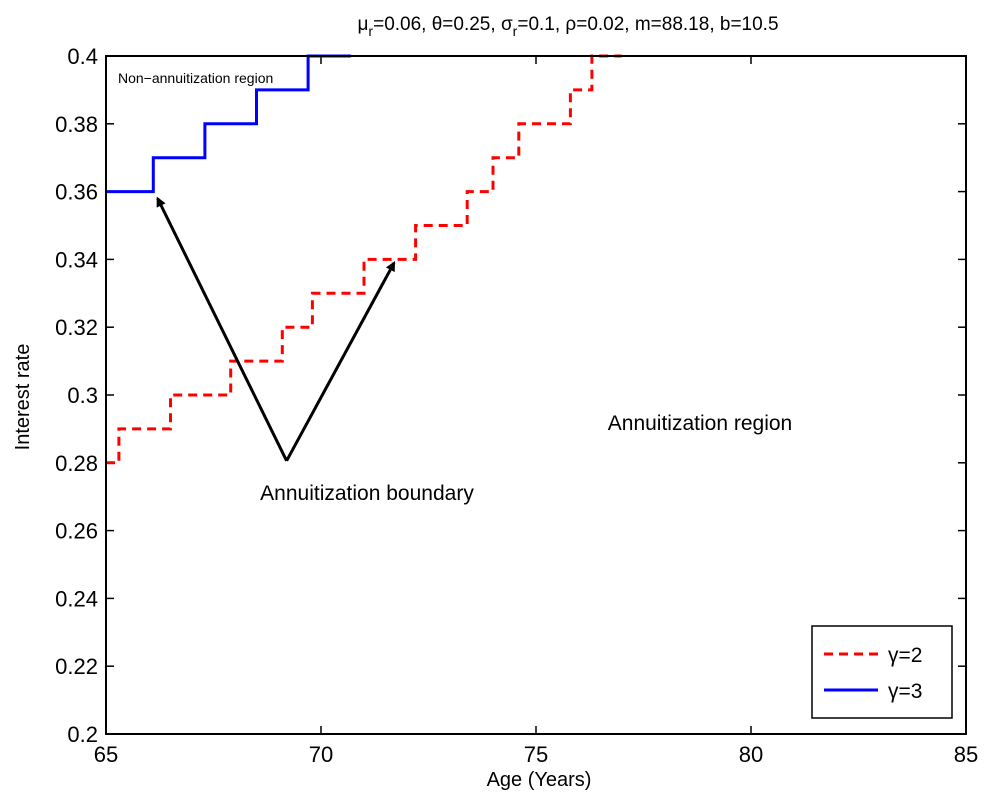 The image size is (984, 797). Describe the element at coordinates (76, 666) in the screenshot. I see `y-tick-label: 0.22` at that location.